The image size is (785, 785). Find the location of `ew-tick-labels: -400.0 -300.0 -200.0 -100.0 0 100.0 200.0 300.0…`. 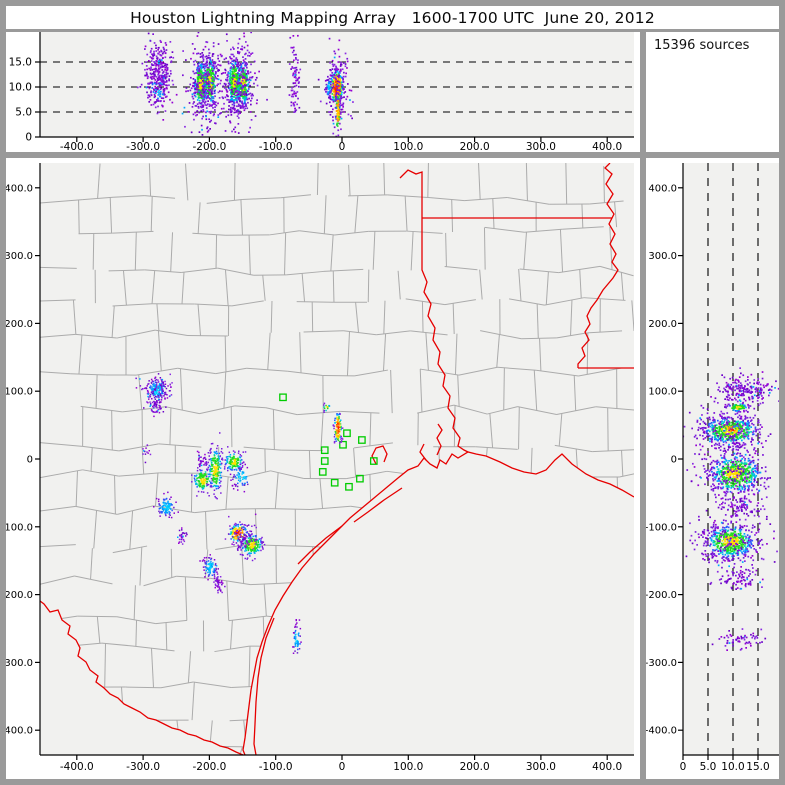

ew-tick-labels: -400.0 -300.0 -200.0 -100.0 0 100.0 200.0 300.0… is located at coordinates (316, 105).